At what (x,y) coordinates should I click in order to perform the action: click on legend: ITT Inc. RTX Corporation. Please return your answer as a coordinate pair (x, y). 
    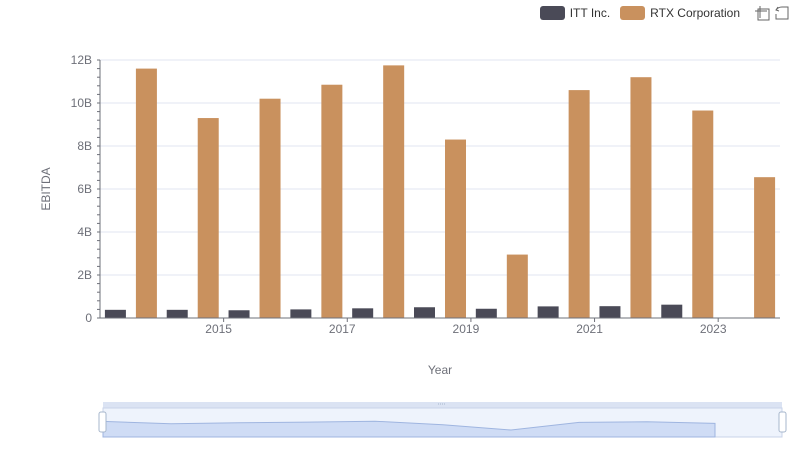
    Looking at the image, I should click on (664, 13).